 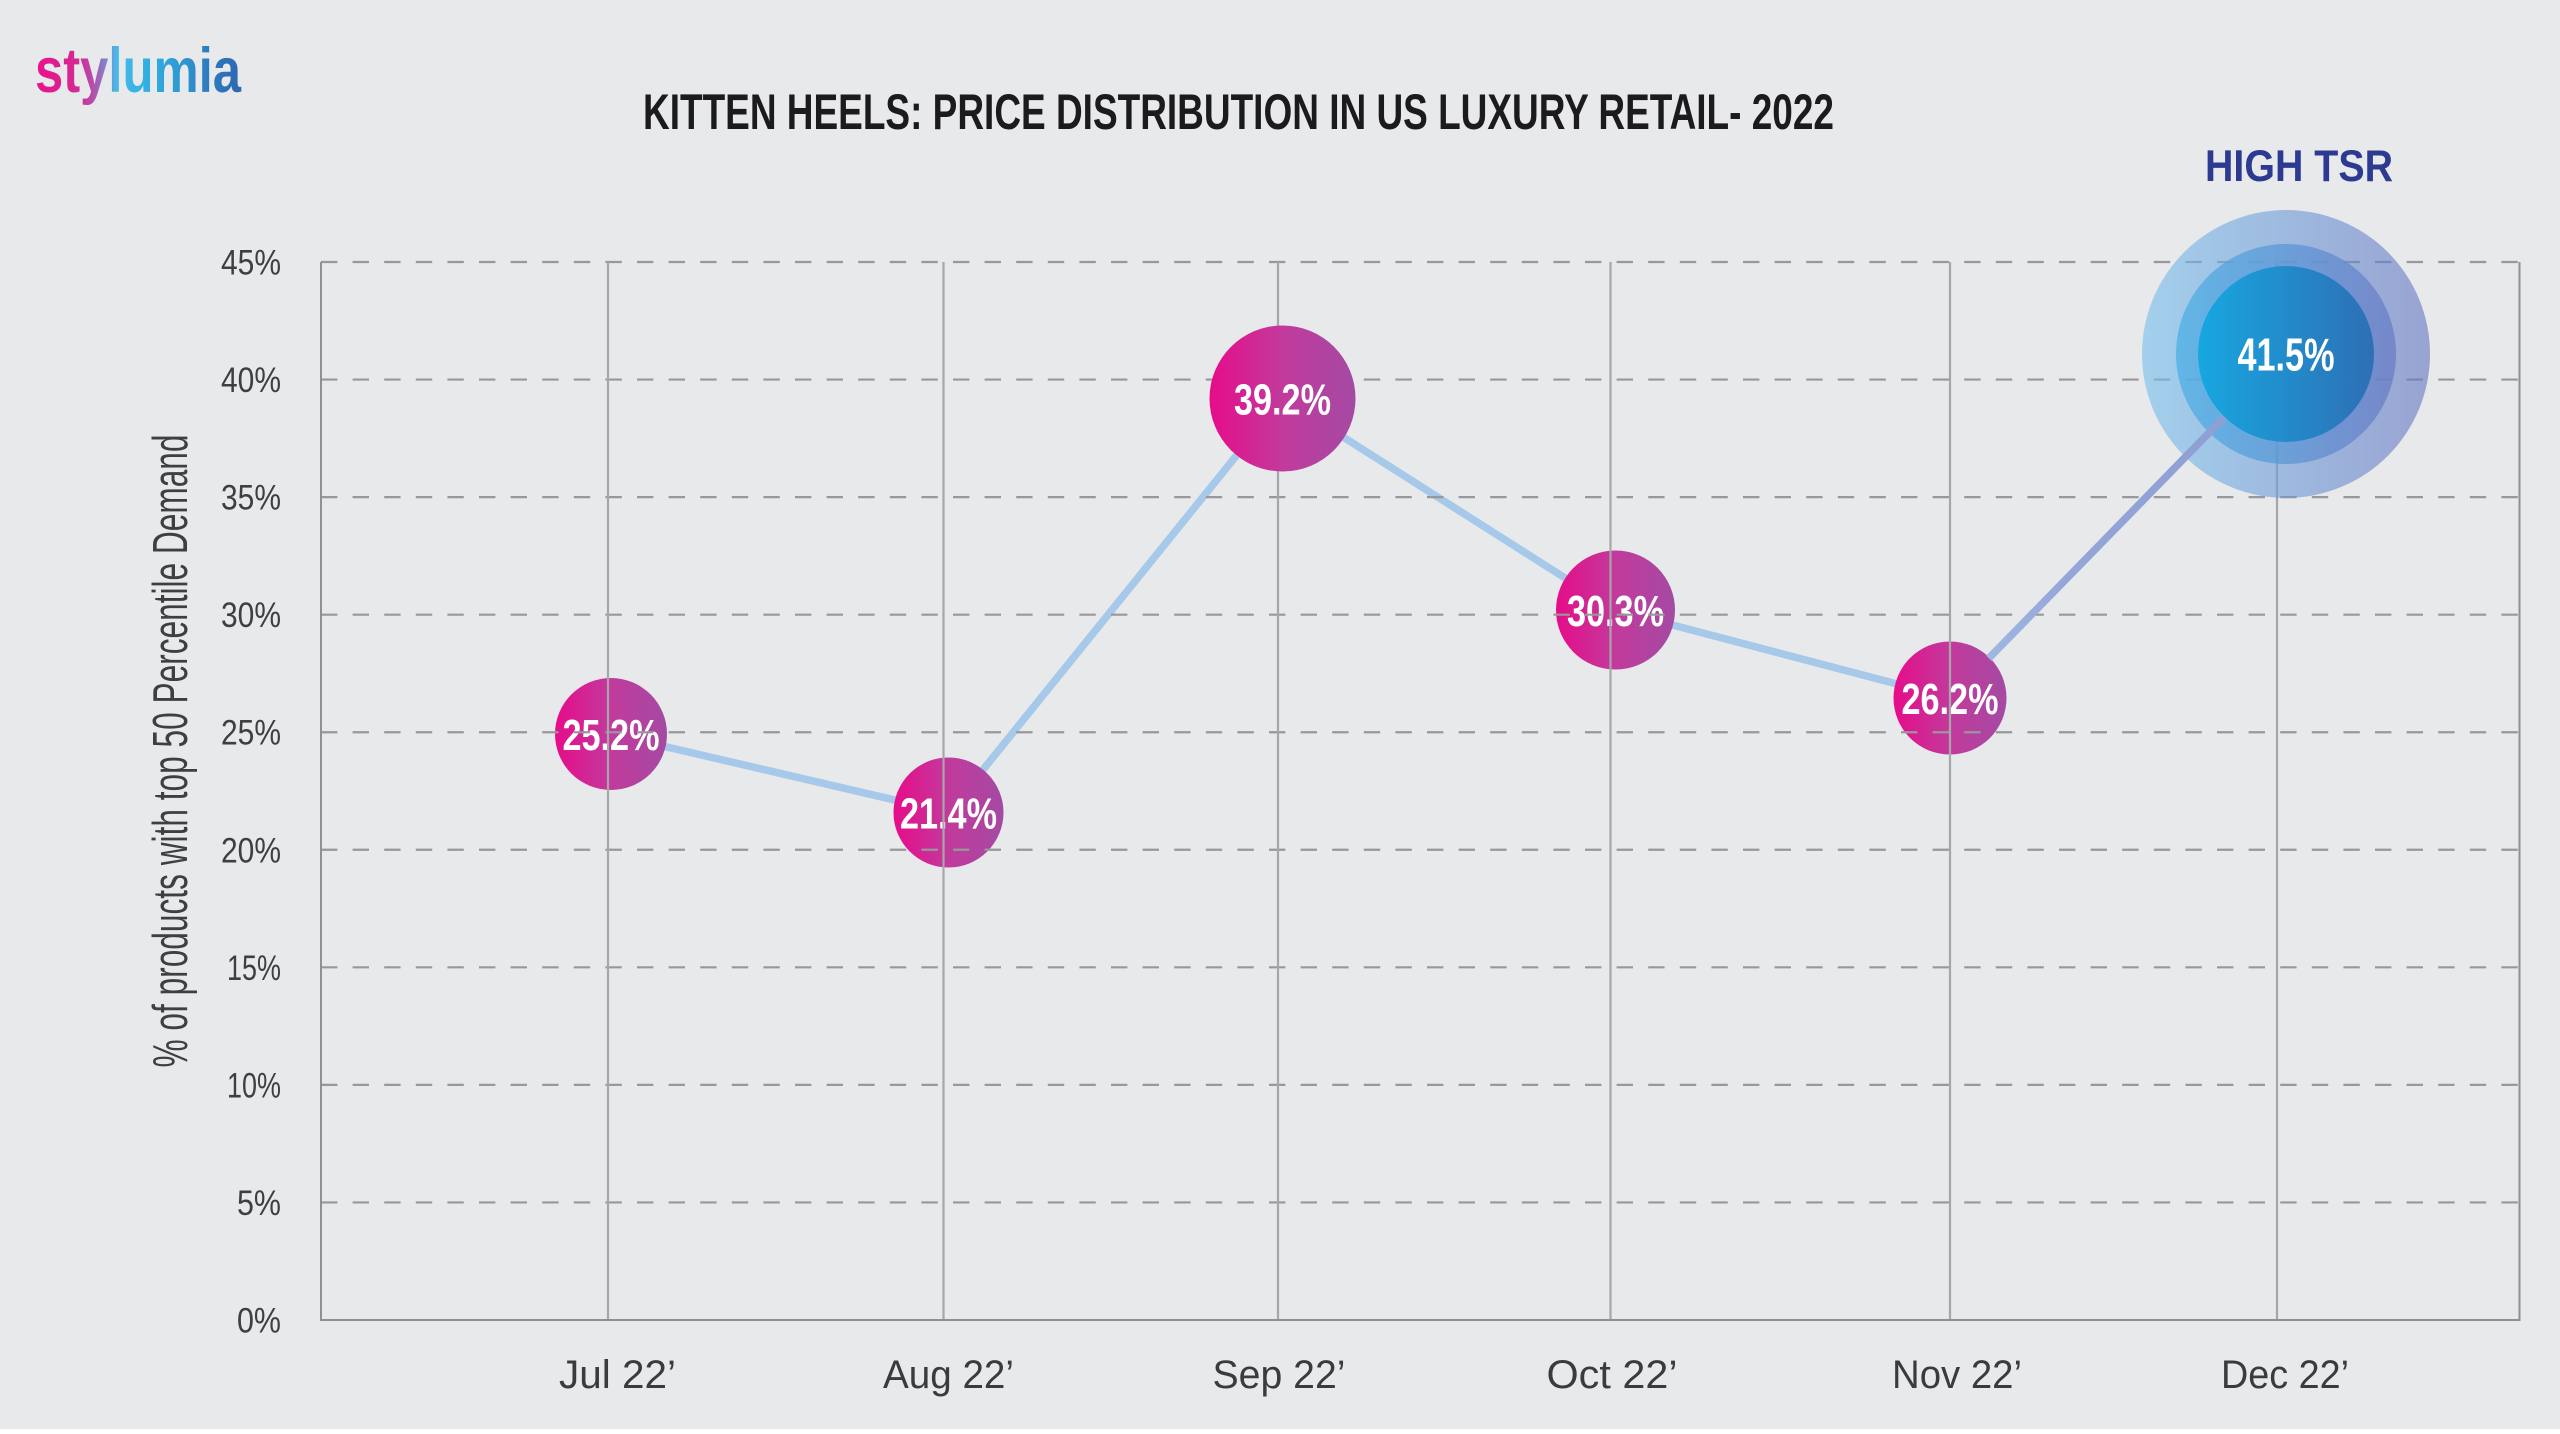 I want to click on svg-text: 20%, so click(x=251, y=850).